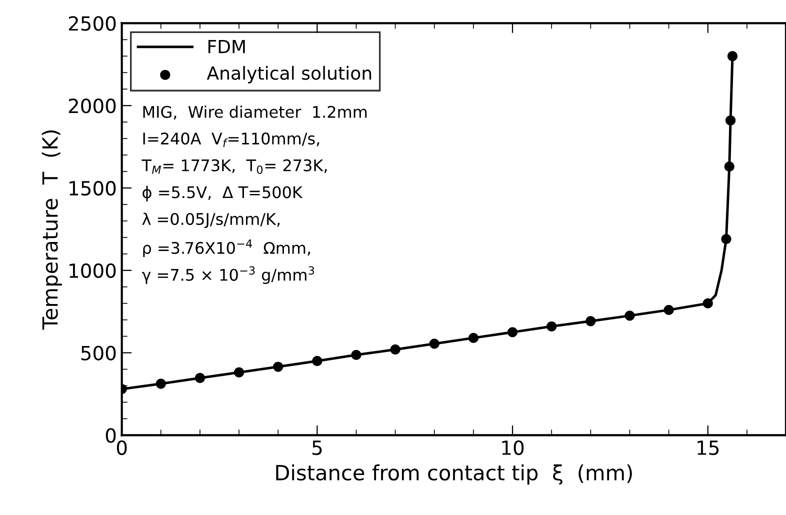  I want to click on legend-label: FDM, so click(226, 47).